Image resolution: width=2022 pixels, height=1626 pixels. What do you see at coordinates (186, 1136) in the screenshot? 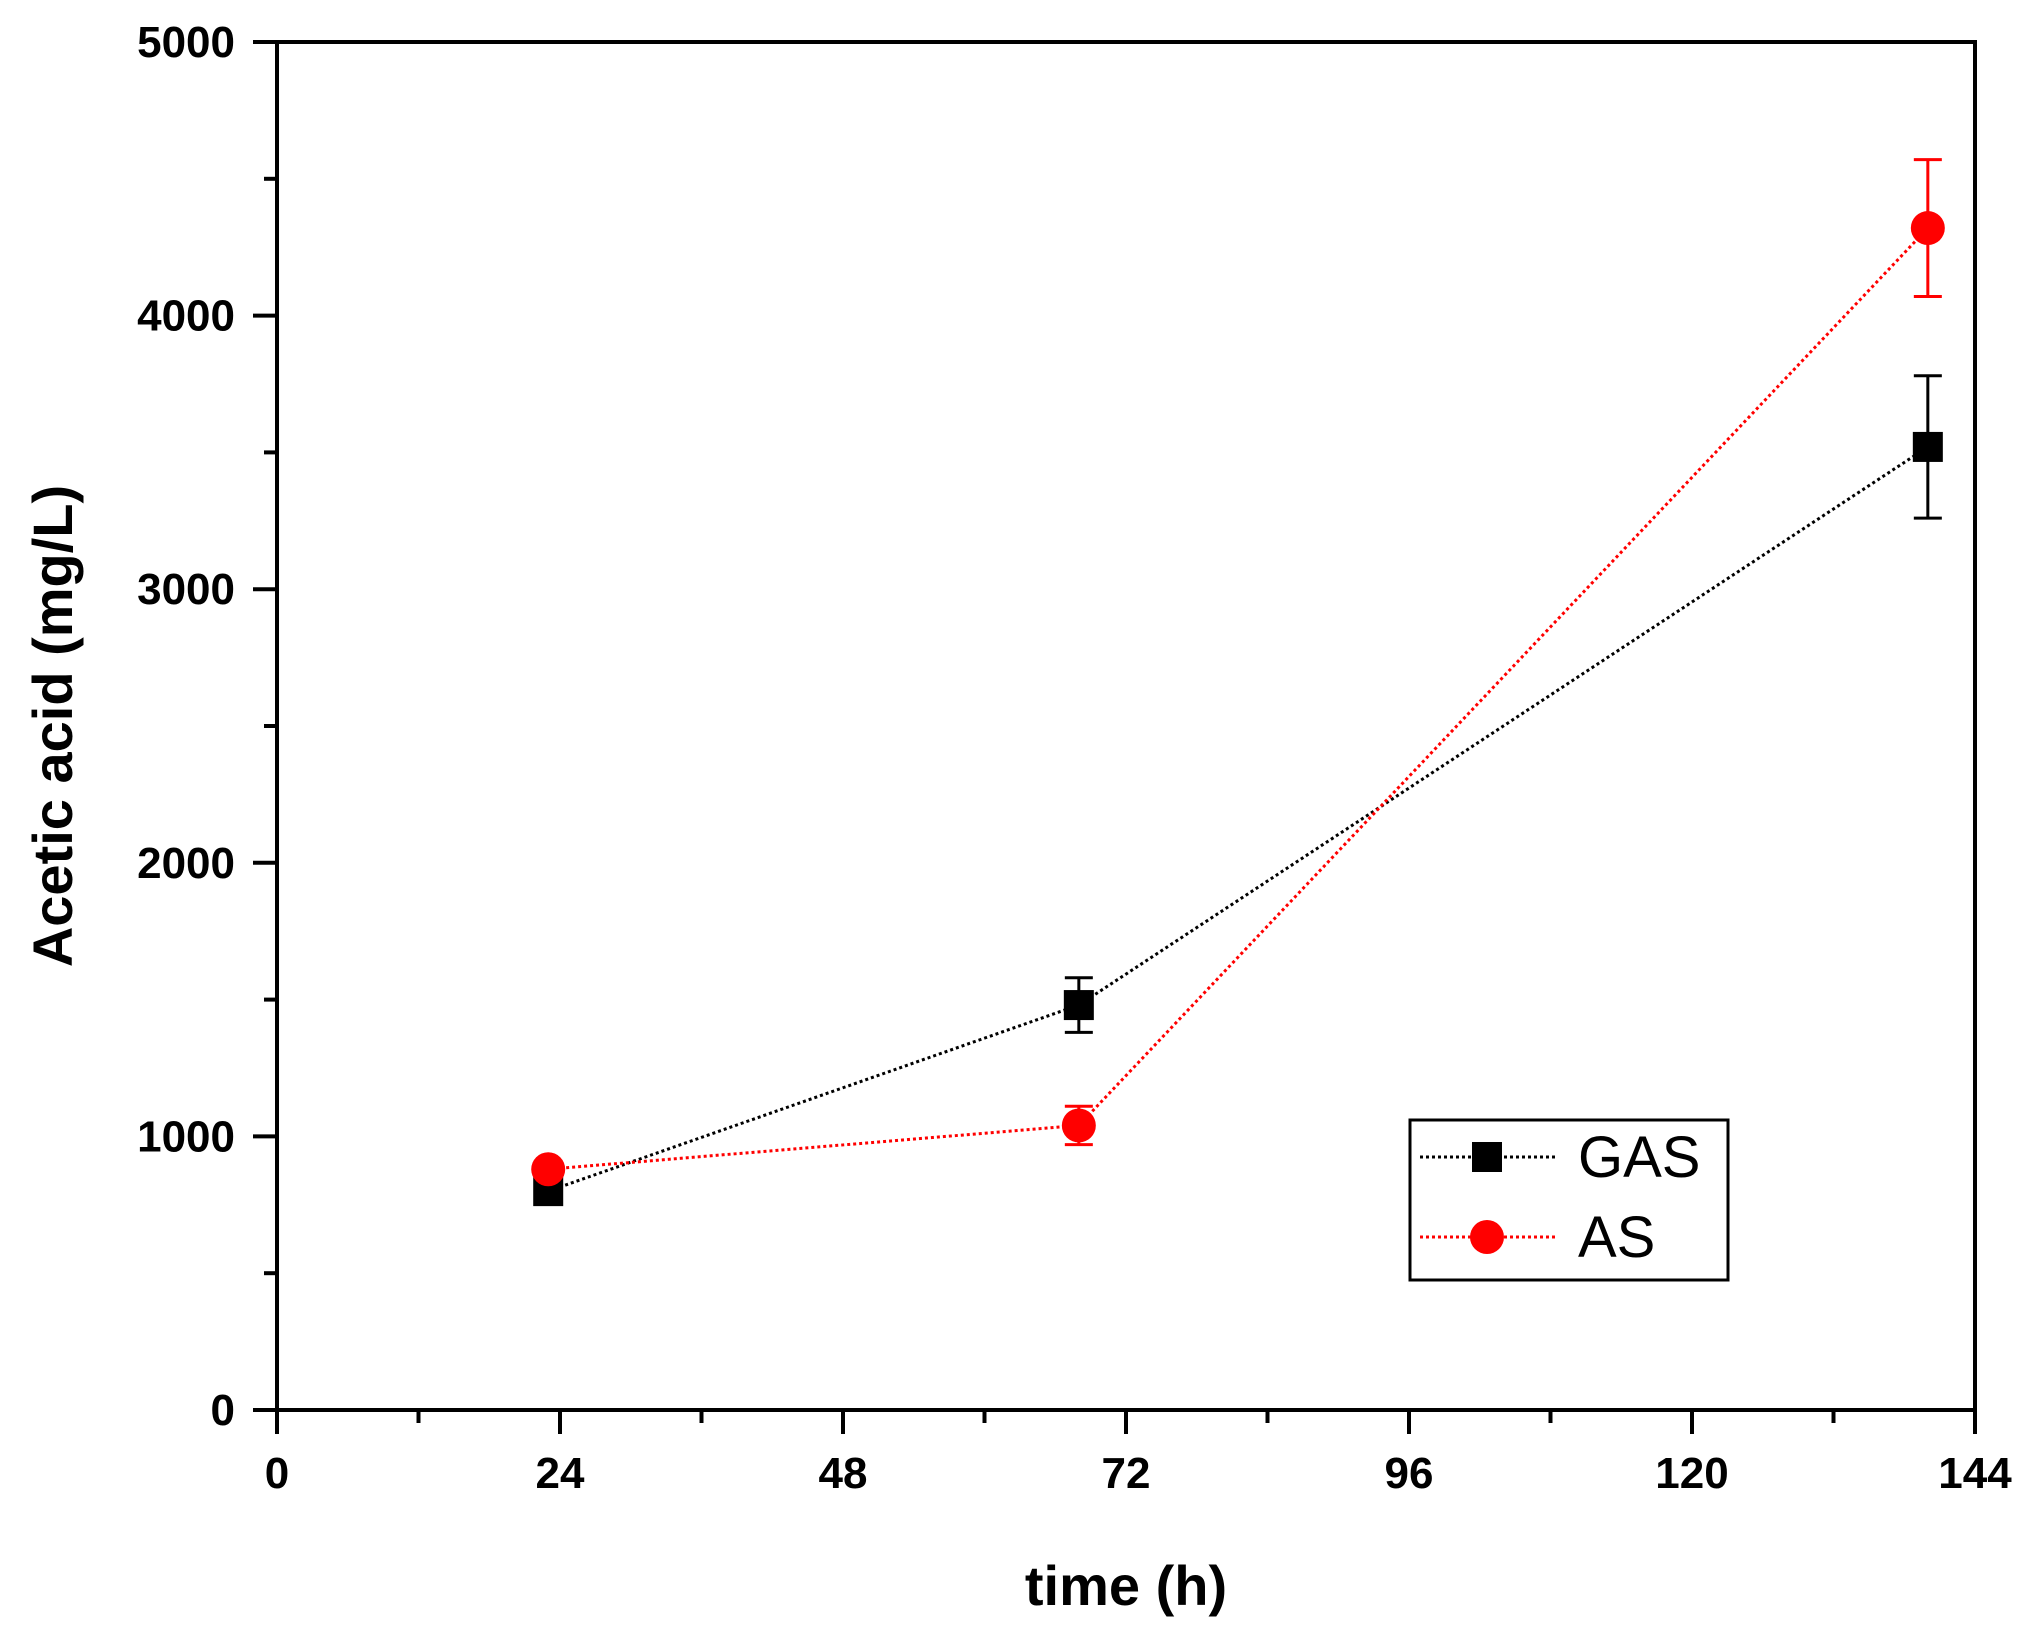
I see `y-tick-label: 1000` at bounding box center [186, 1136].